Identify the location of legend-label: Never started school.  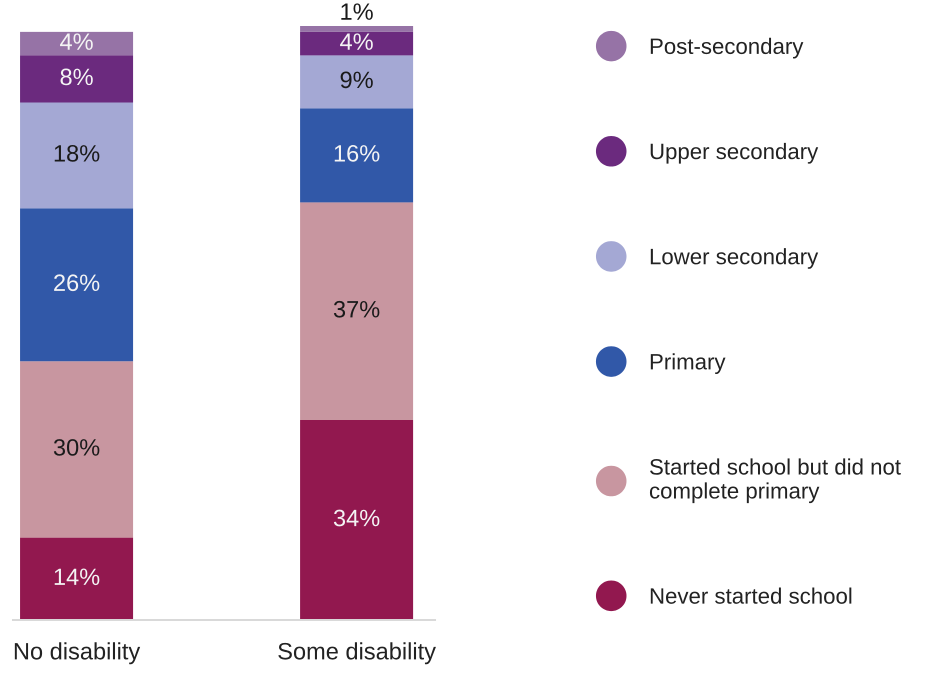
(751, 596).